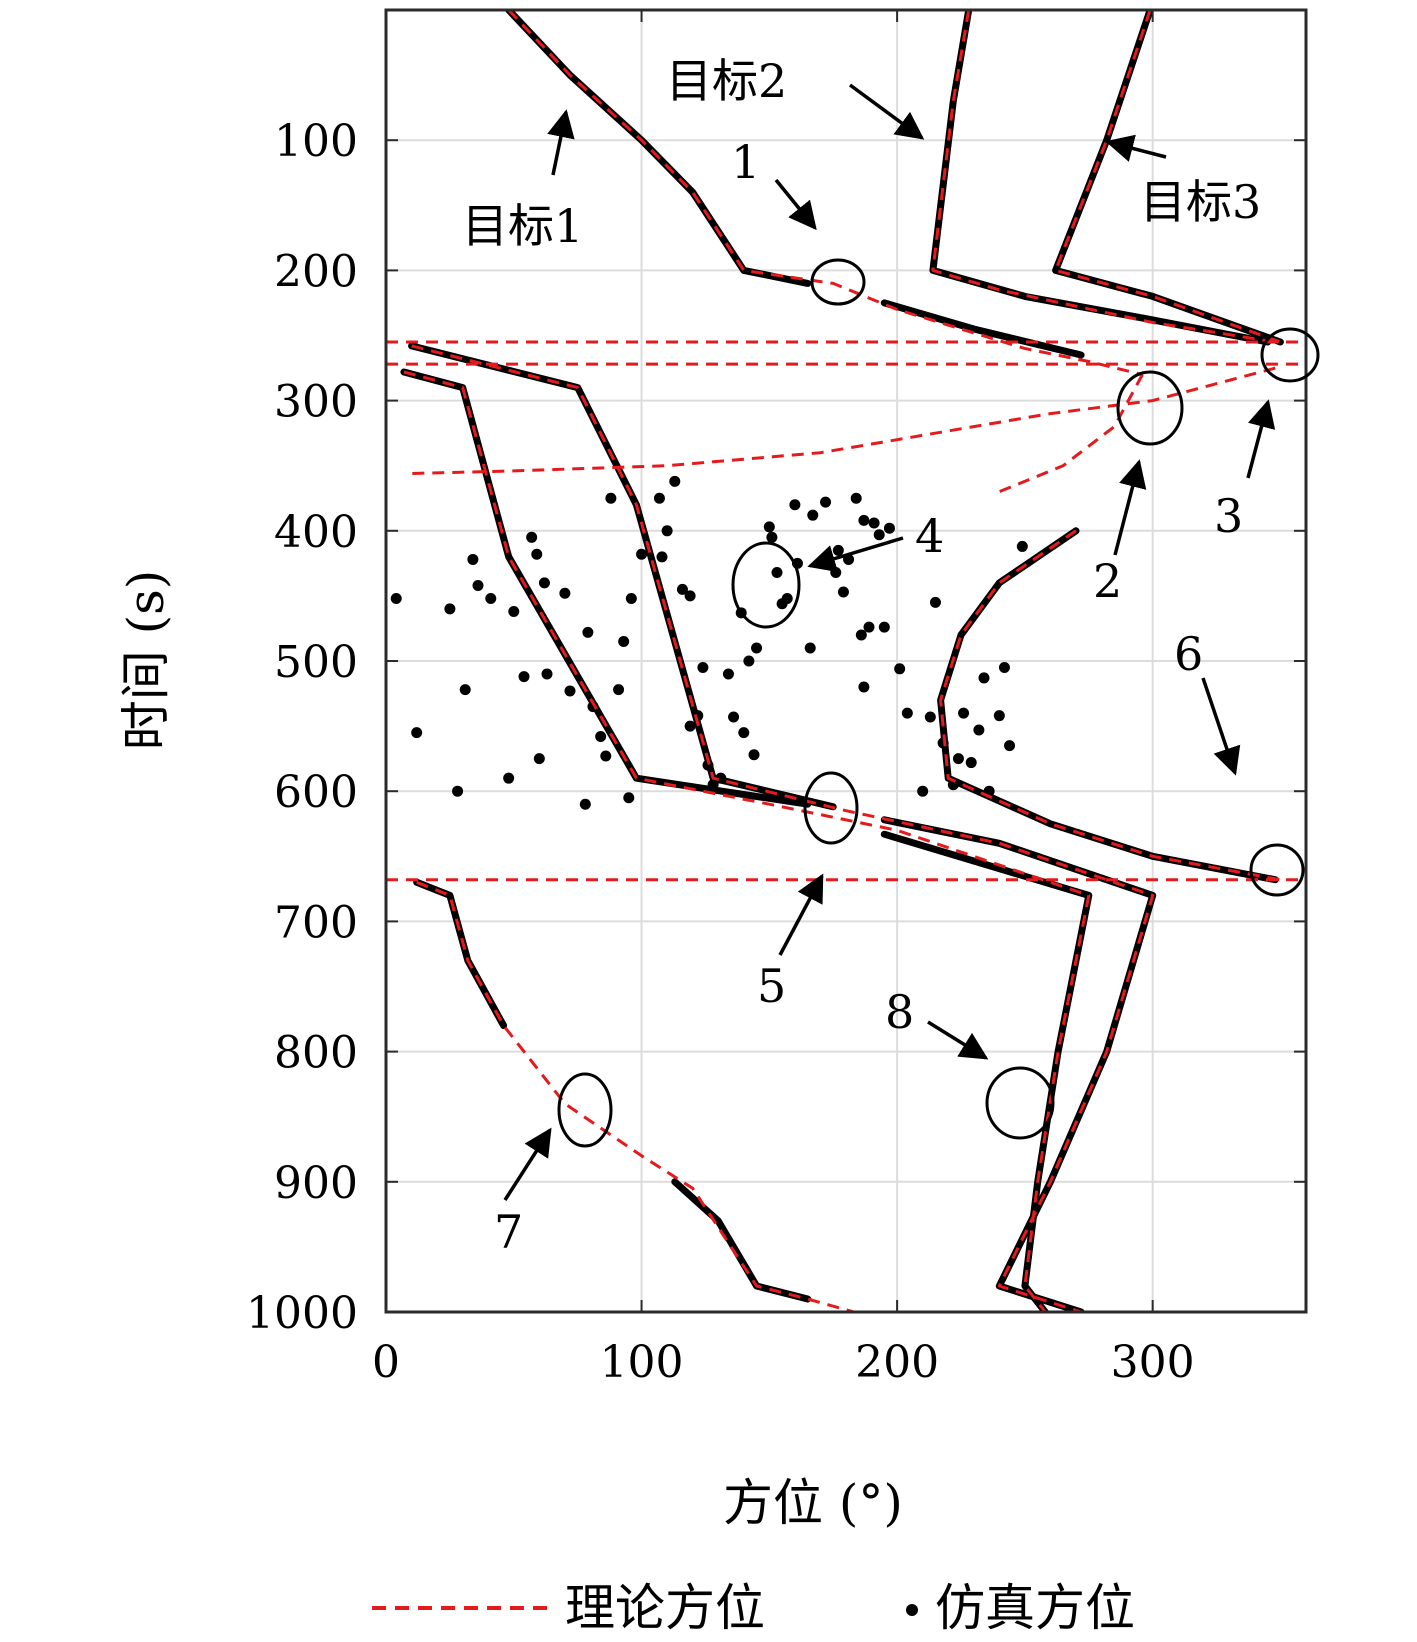 The image size is (1417, 1642). What do you see at coordinates (1136, 148) in the screenshot?
I see `arrow-target3` at bounding box center [1136, 148].